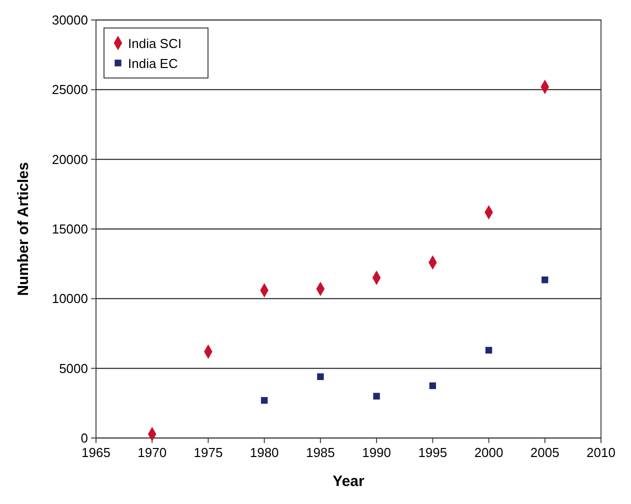 The image size is (631, 504). I want to click on x-tick-label: 2000, so click(489, 452).